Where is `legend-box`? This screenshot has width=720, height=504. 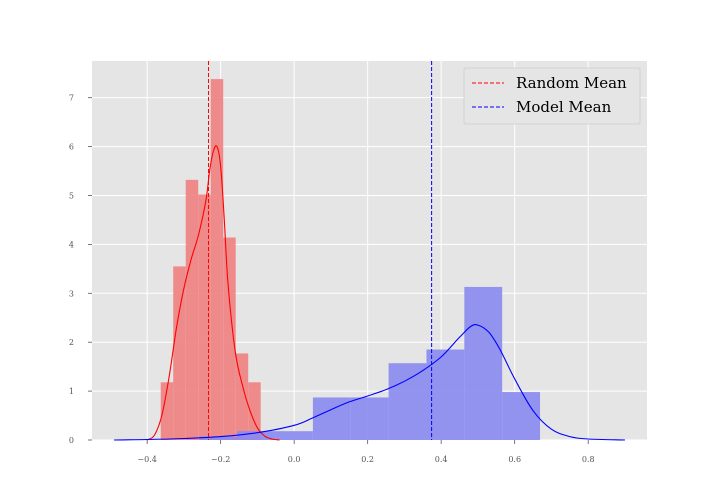
legend-box is located at coordinates (552, 96).